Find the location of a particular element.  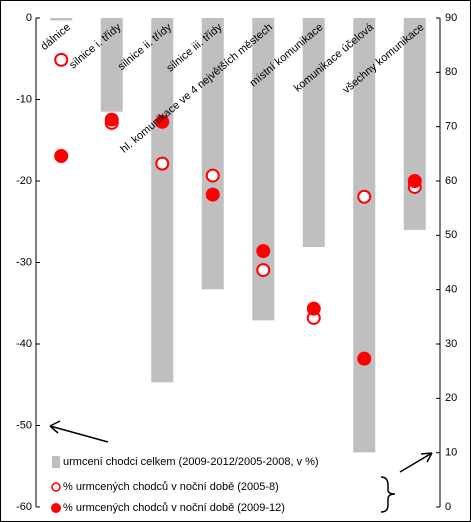

y2-tick-label: 80 is located at coordinates (451, 72).